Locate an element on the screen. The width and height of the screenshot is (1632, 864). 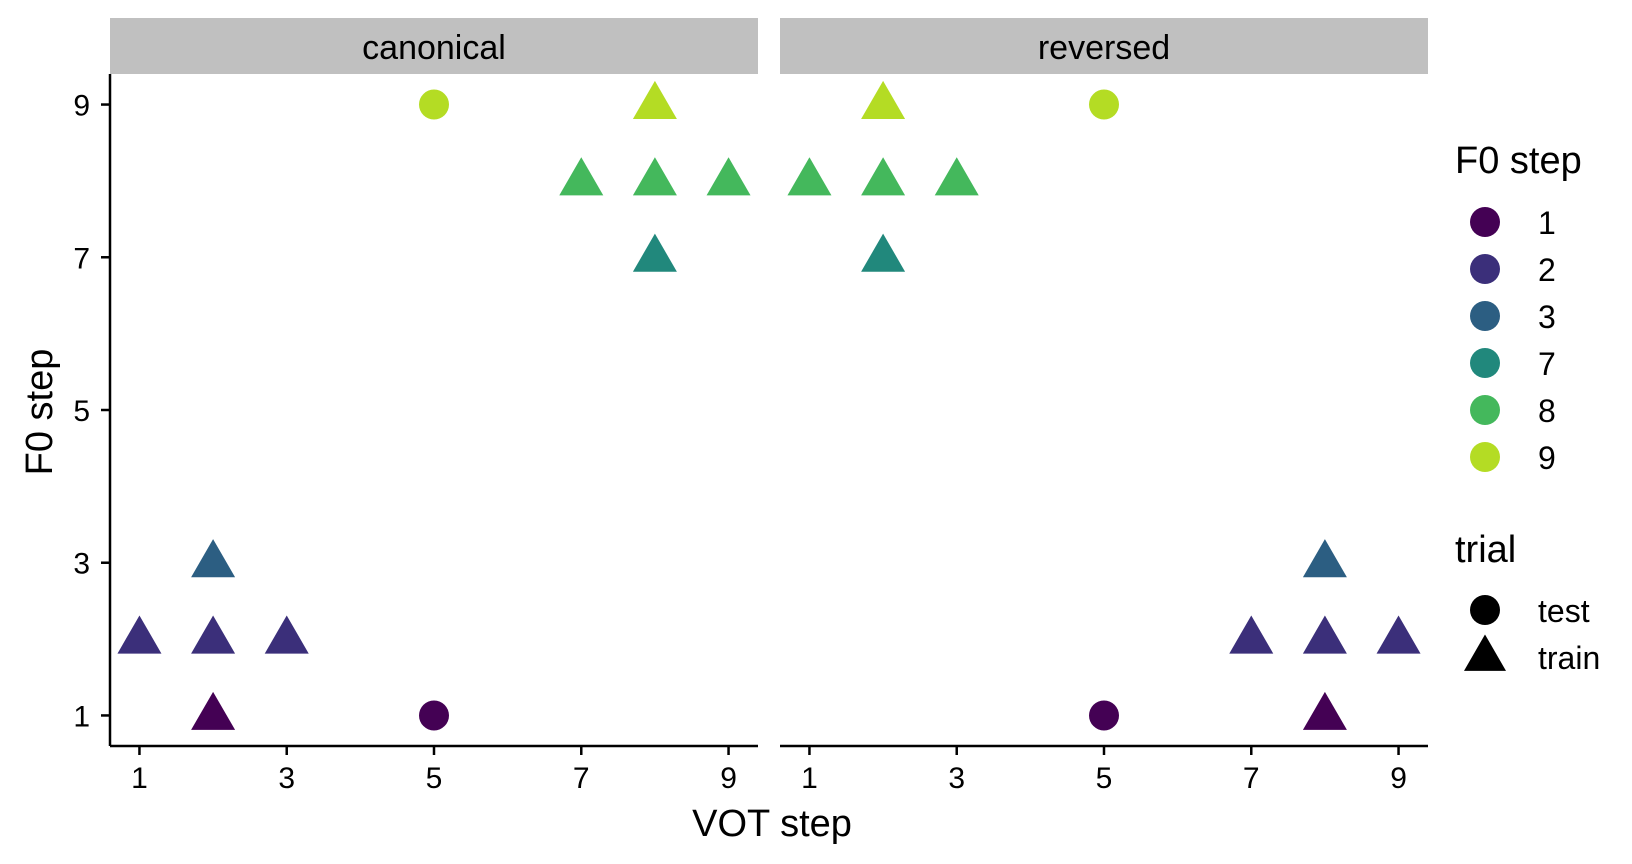
y-axis-title: F0 step is located at coordinates (40, 412).